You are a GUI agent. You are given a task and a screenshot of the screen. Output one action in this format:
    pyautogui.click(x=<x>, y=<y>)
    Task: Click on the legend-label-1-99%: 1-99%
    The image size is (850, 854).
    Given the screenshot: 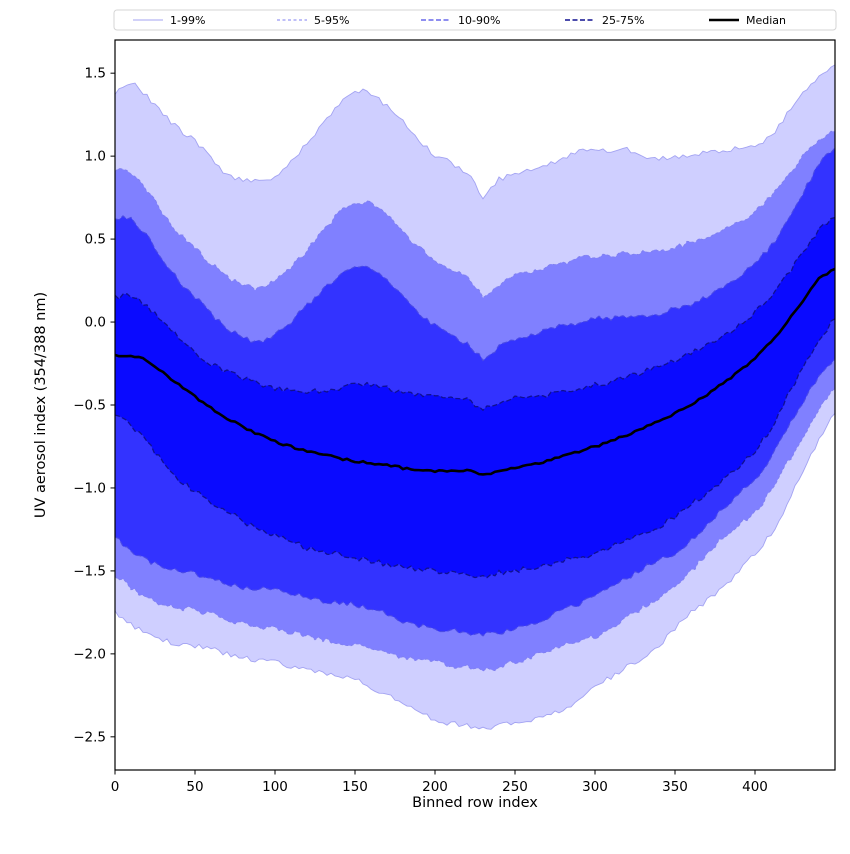 What is the action you would take?
    pyautogui.click(x=187, y=20)
    